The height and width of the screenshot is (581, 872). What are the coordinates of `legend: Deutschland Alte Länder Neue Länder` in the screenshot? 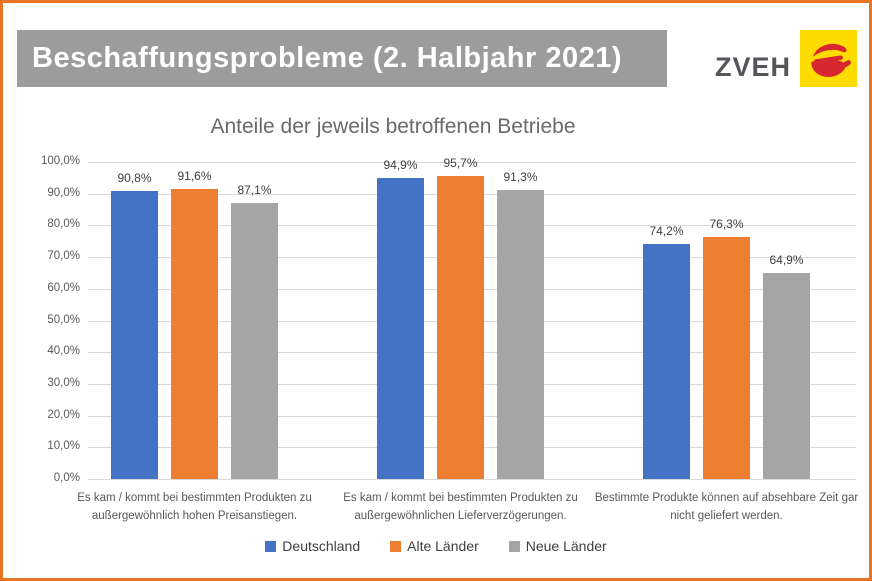 It's located at (436, 546).